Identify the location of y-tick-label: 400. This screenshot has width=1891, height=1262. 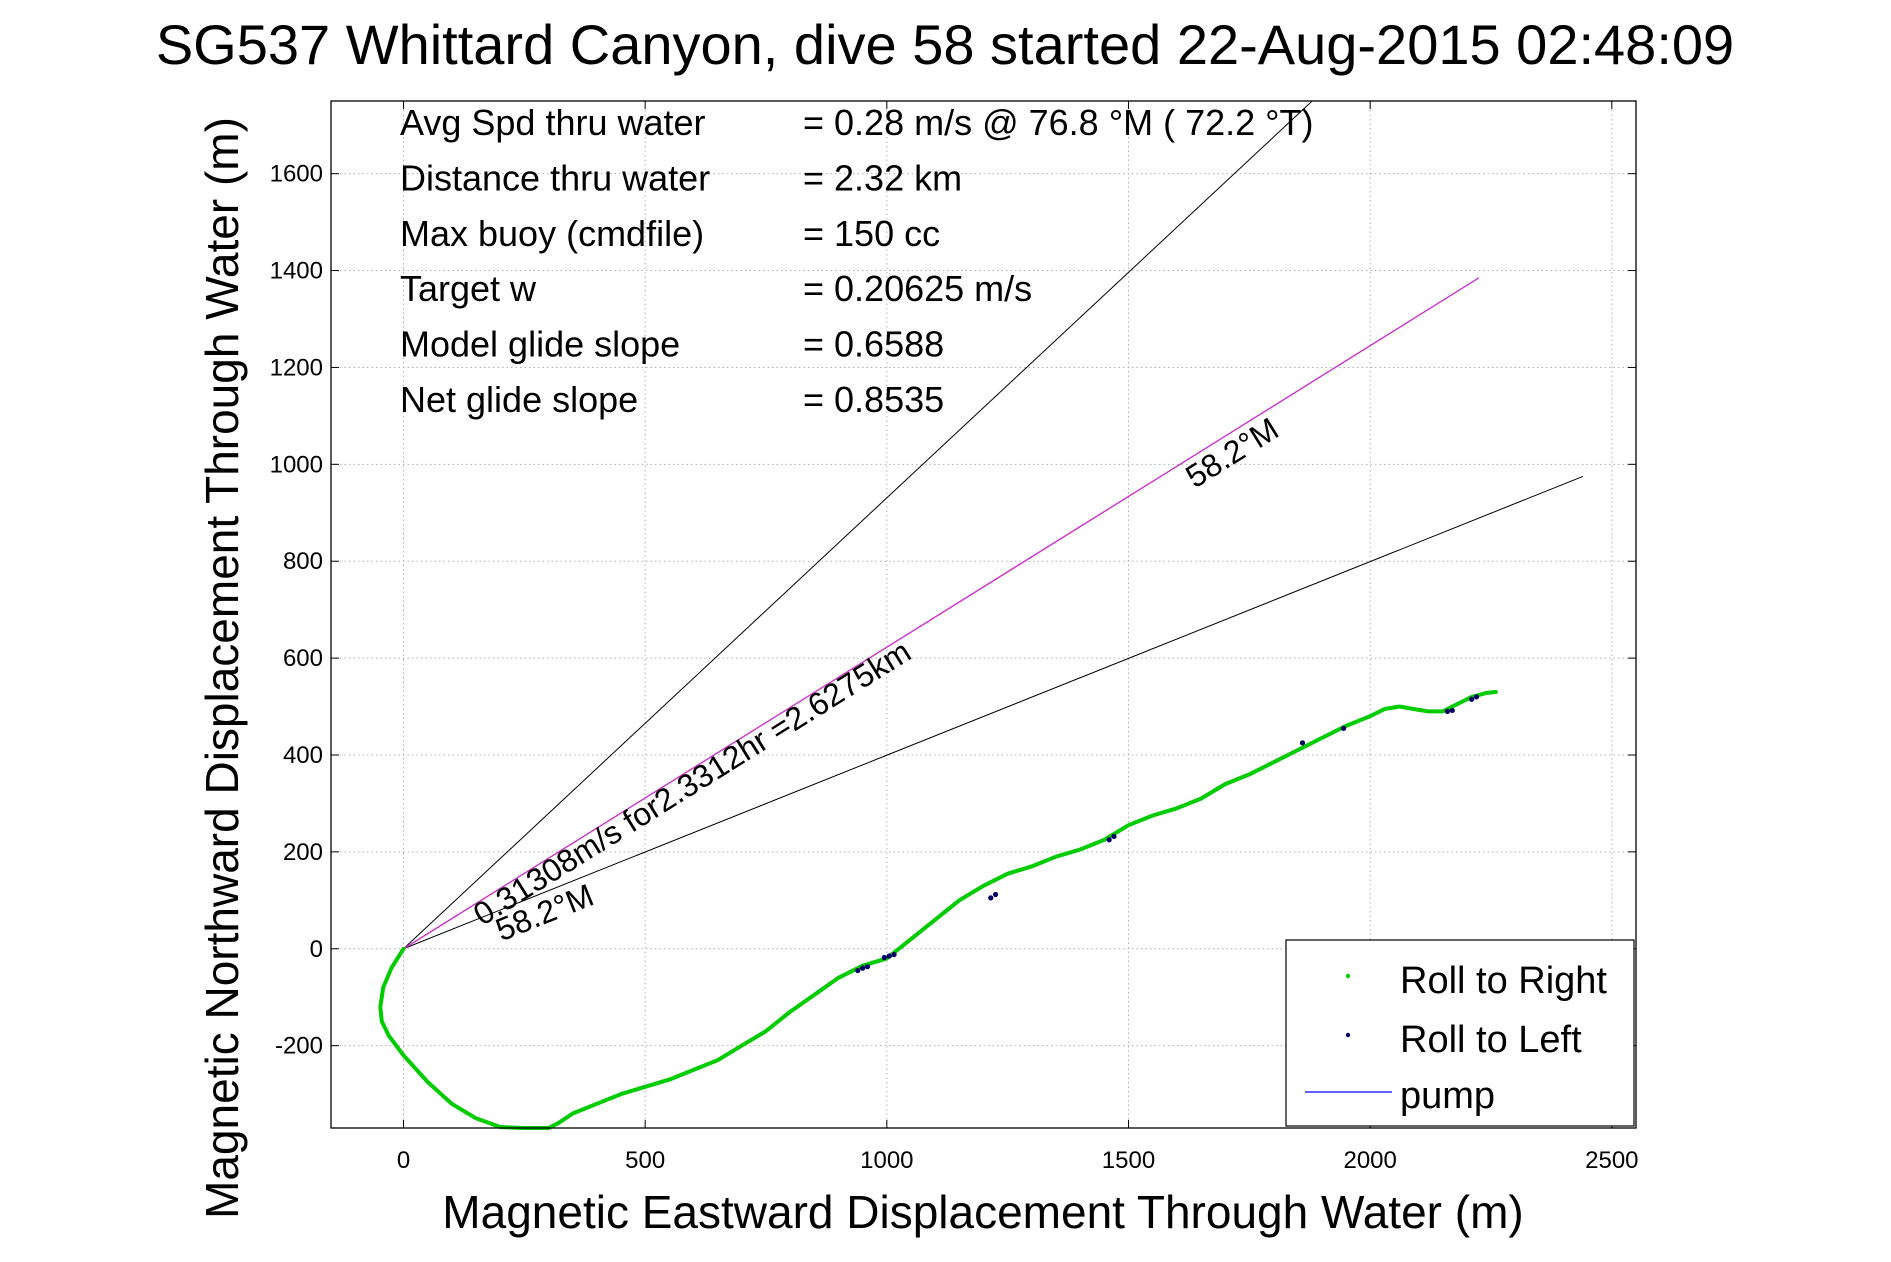
(303, 755).